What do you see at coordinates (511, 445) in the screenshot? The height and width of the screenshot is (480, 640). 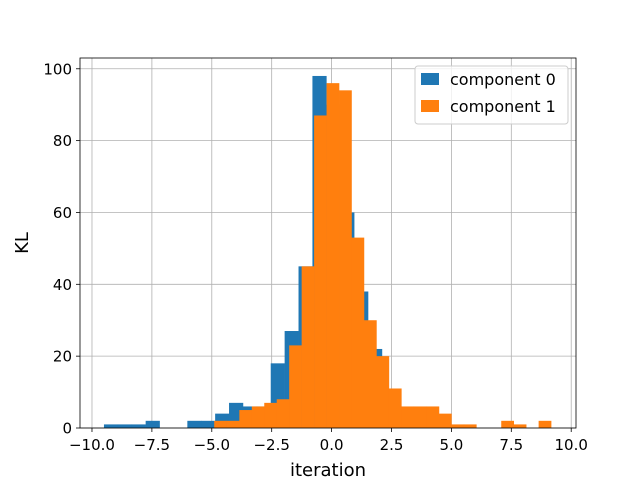 I see `x-tick-label: 7.5` at bounding box center [511, 445].